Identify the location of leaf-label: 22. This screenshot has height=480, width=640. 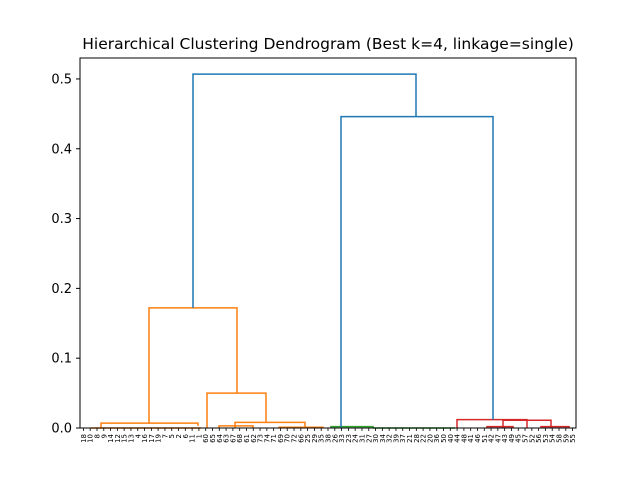
(424, 438).